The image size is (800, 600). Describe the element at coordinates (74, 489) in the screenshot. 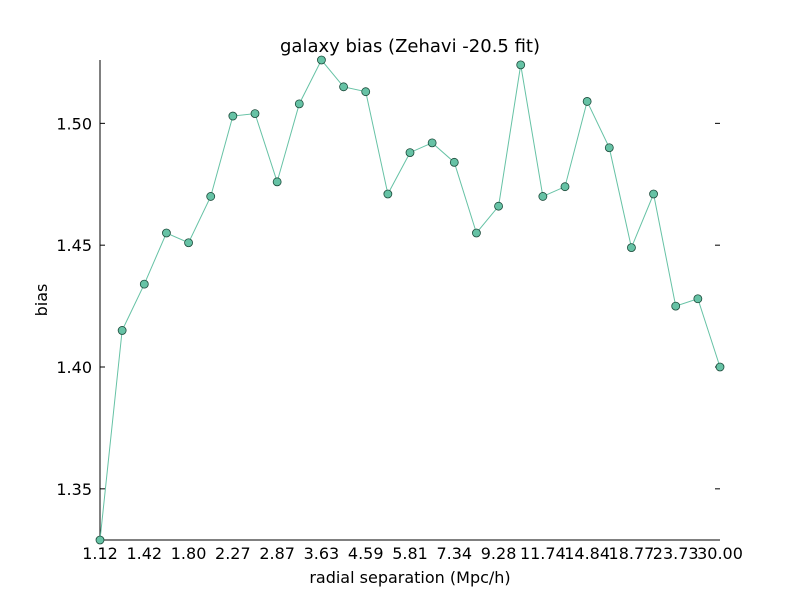

I see `y-tick-label: 1.35` at that location.